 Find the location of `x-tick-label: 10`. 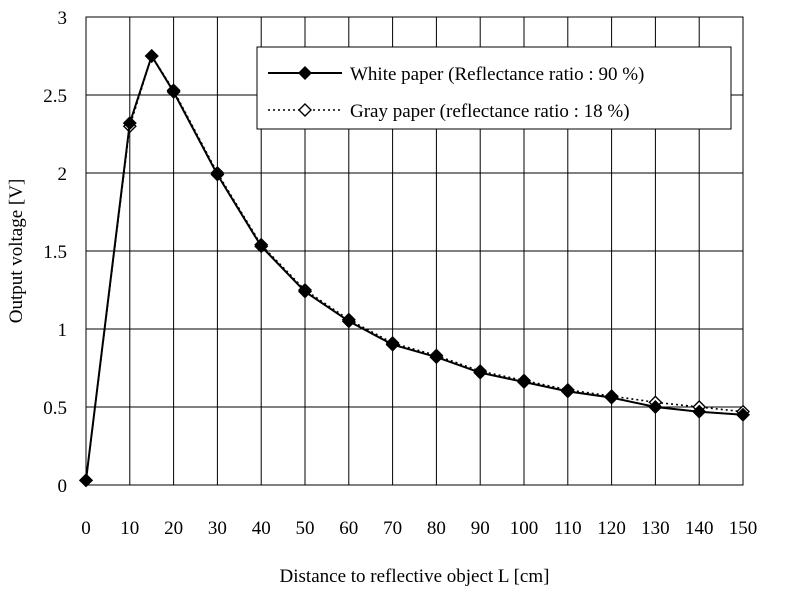

x-tick-label: 10 is located at coordinates (129, 528).